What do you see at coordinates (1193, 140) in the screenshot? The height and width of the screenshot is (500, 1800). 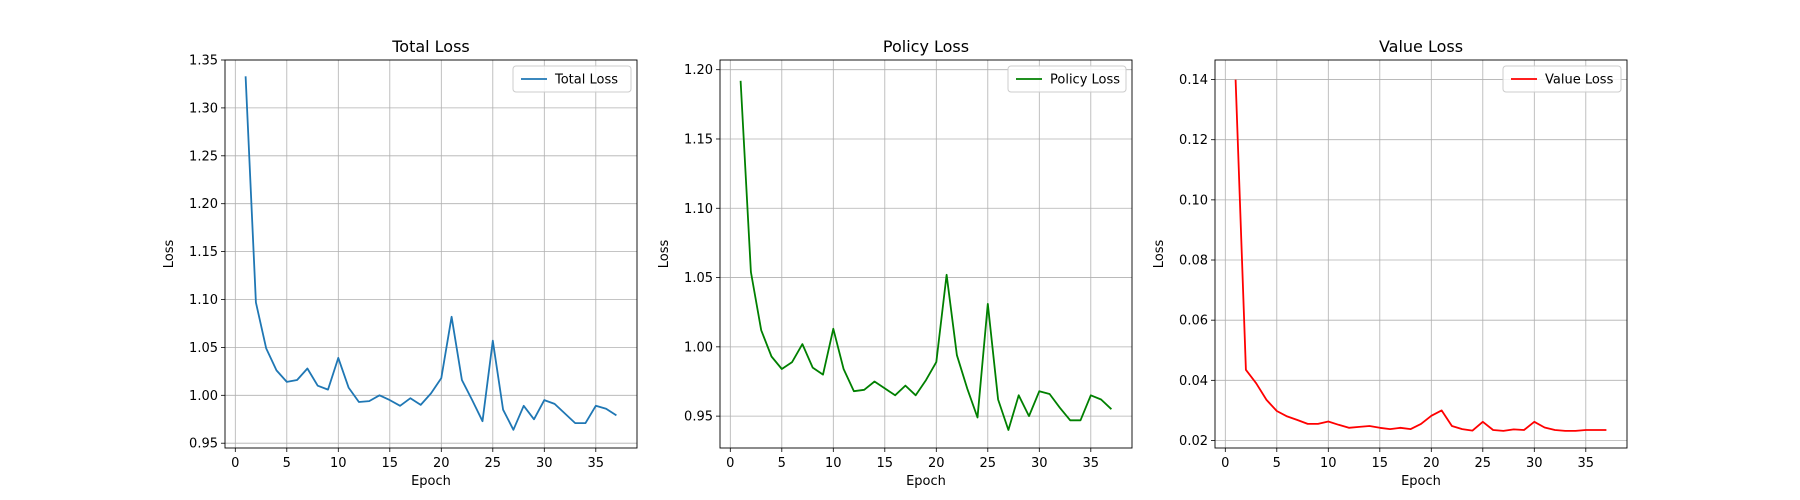 I see `y-tick-label: 0.12` at bounding box center [1193, 140].